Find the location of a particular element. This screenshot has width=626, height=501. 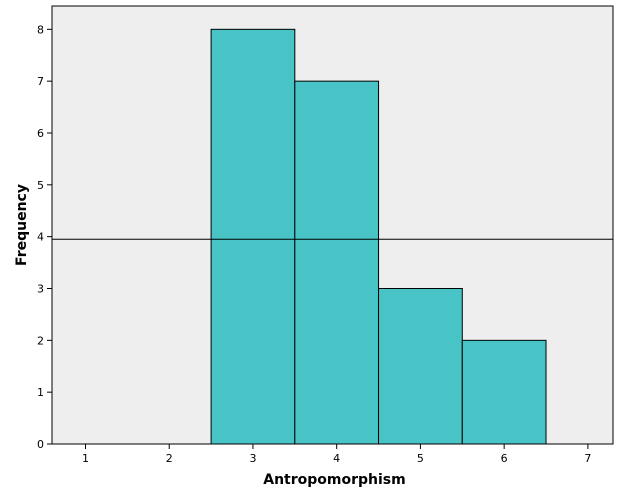

x-tick-label: 6 is located at coordinates (504, 458).